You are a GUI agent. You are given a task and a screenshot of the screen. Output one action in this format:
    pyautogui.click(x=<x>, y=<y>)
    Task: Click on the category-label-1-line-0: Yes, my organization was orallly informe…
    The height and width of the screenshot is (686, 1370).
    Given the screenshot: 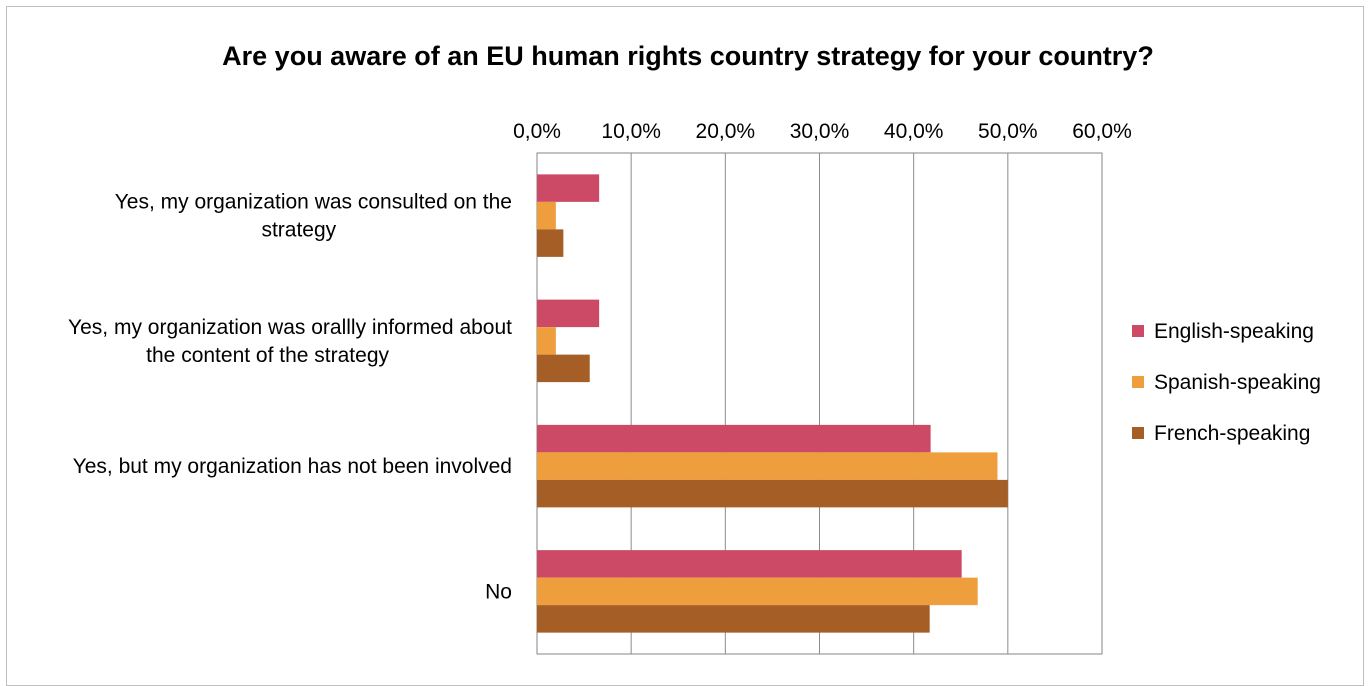 What is the action you would take?
    pyautogui.click(x=290, y=327)
    